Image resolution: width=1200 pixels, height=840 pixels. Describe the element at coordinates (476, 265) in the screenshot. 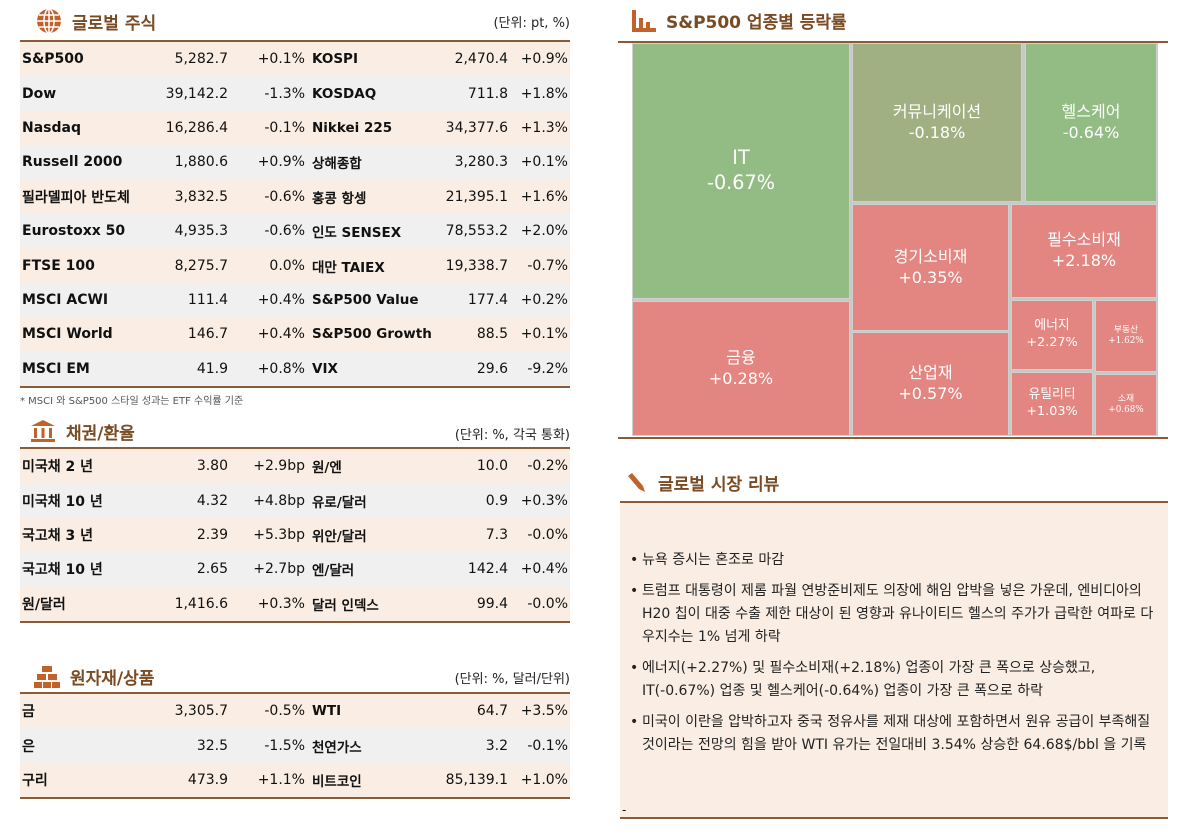

I see `right-value: 19,338.7` at that location.